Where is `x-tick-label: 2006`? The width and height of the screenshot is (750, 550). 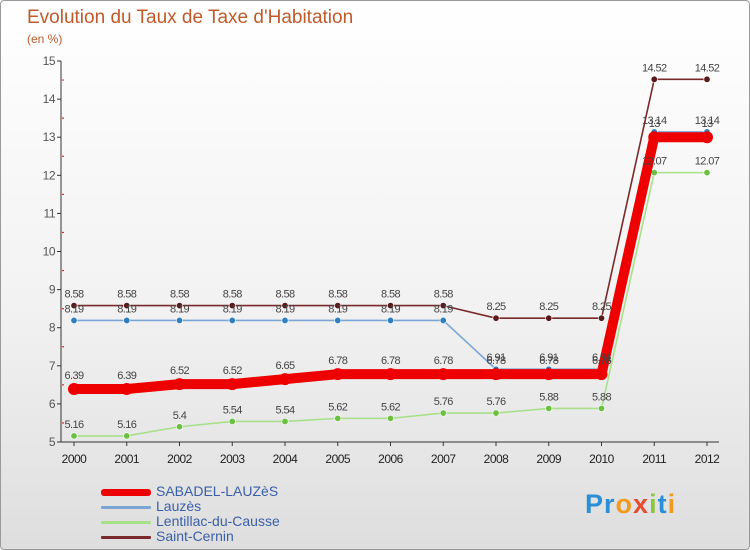 x-tick-label: 2006 is located at coordinates (391, 459).